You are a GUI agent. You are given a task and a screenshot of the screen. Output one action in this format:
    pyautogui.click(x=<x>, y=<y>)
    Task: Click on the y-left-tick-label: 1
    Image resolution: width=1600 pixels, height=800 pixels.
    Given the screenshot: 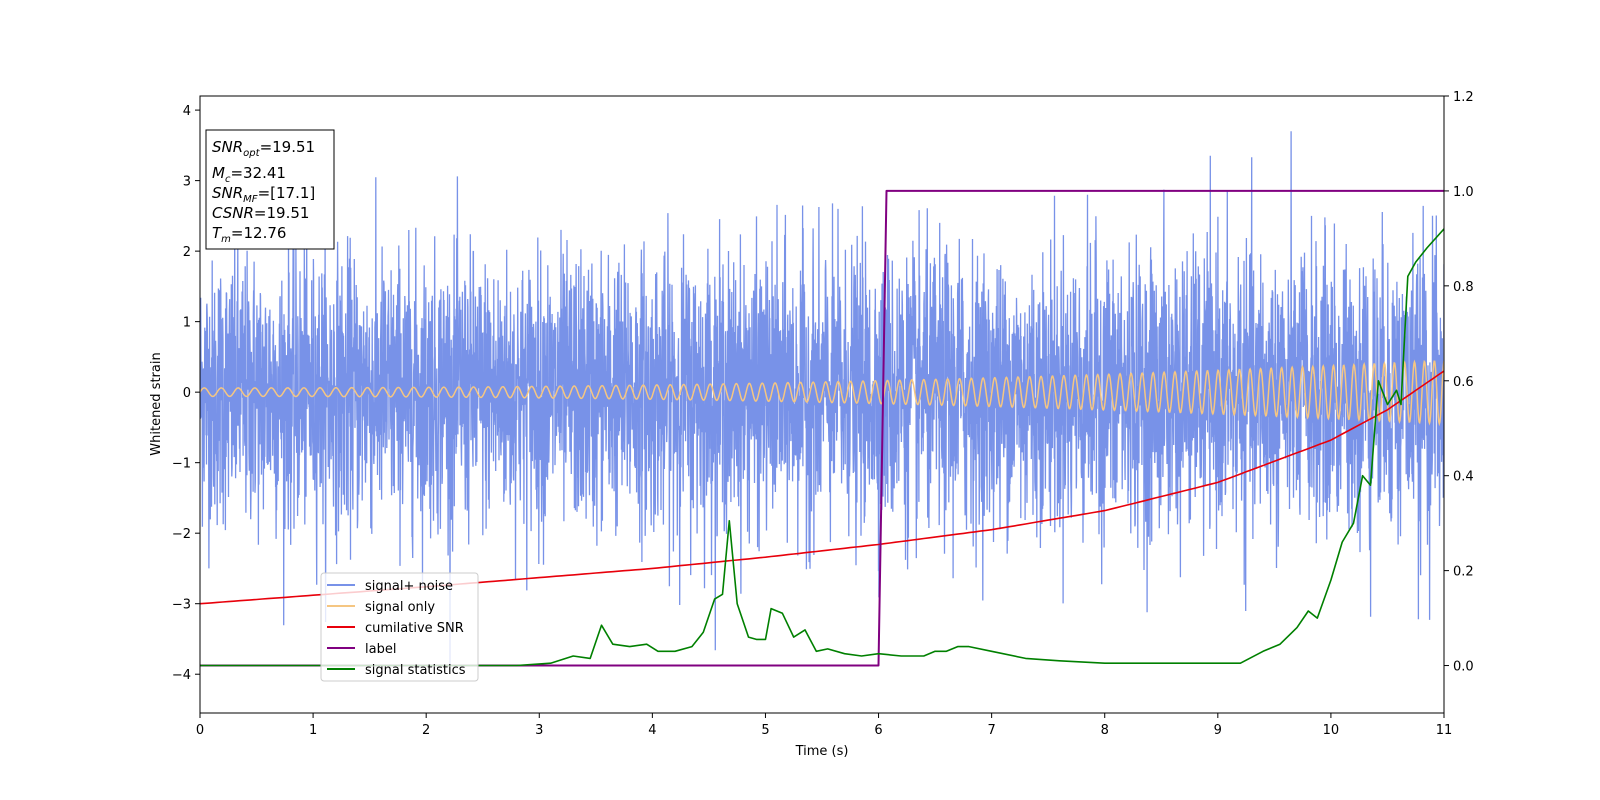 What is the action you would take?
    pyautogui.click(x=187, y=323)
    